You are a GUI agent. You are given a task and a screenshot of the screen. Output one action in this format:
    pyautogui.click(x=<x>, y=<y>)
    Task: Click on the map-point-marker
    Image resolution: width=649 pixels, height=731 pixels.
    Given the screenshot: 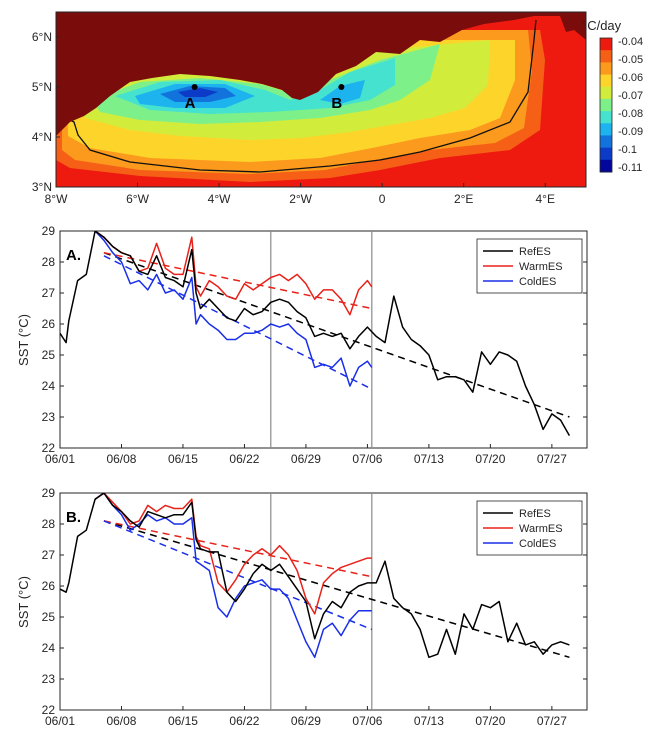 What is the action you would take?
    pyautogui.click(x=194, y=87)
    